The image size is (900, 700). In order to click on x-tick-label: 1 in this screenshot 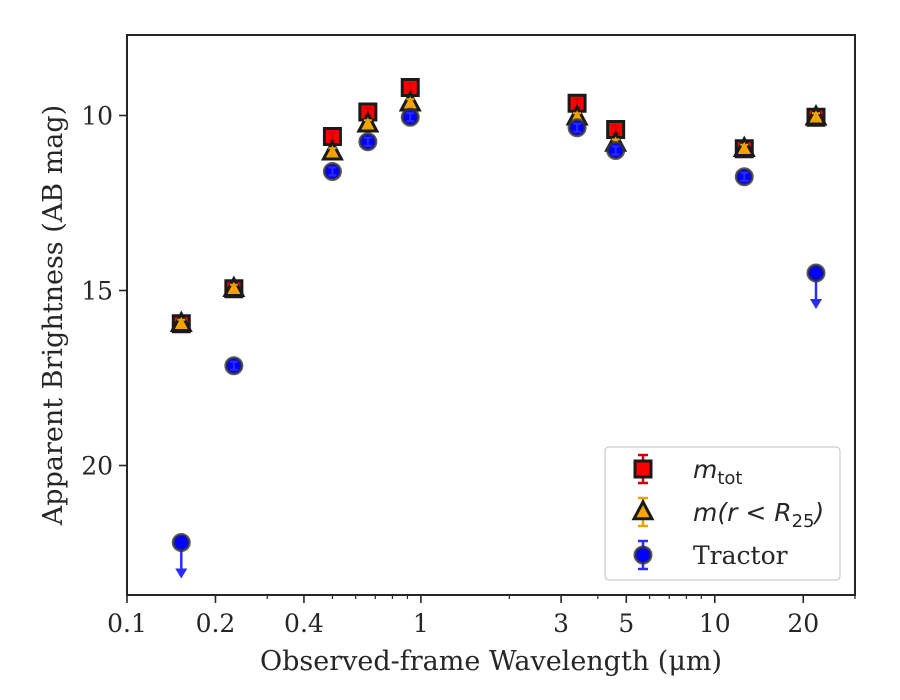, I will do `click(421, 623)`.